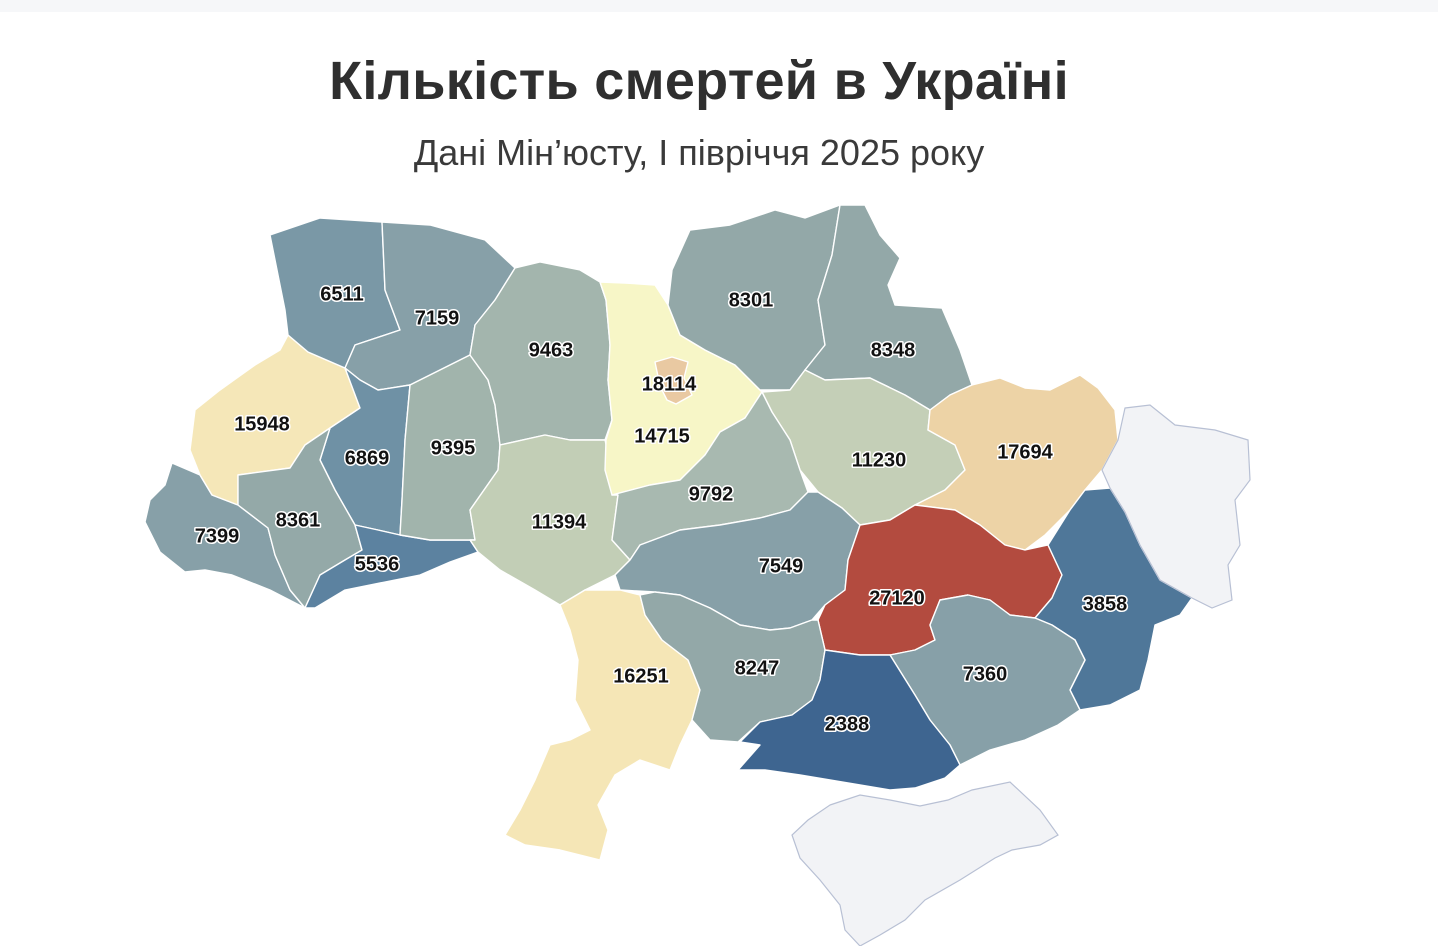  I want to click on label-odesa: 16251, so click(641, 676).